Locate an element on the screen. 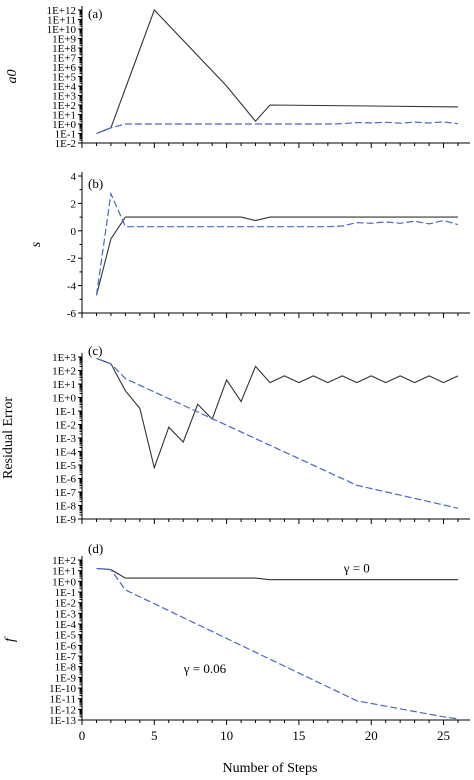 The height and width of the screenshot is (780, 474). y-tick-label: -4 is located at coordinates (72, 287).